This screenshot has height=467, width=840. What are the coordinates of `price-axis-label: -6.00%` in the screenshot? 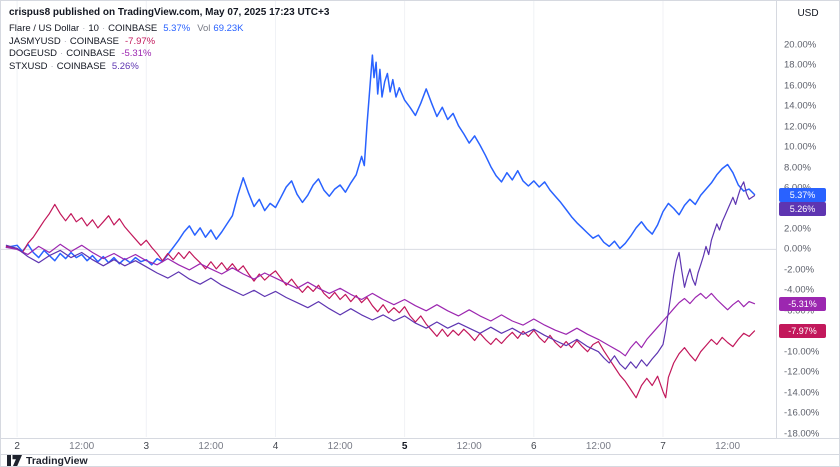 It's located at (799, 311).